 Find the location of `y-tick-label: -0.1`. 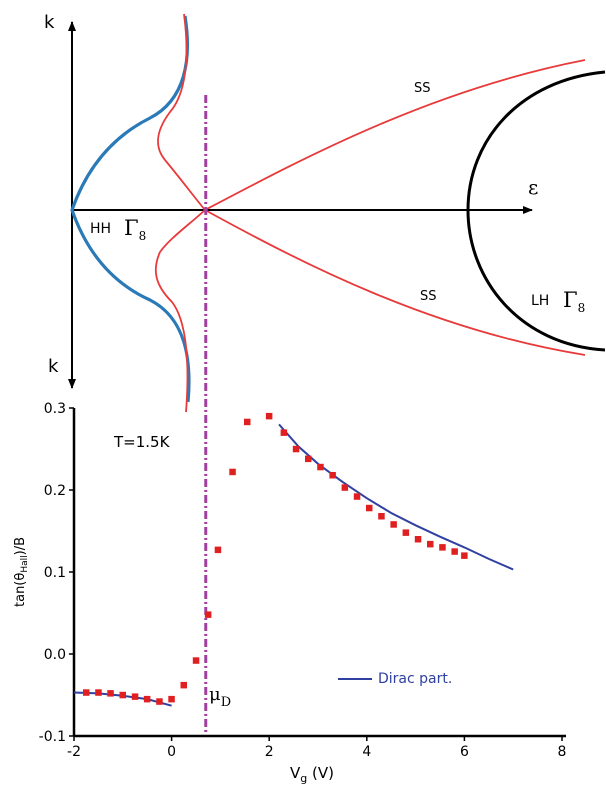

y-tick-label: -0.1 is located at coordinates (52, 737).